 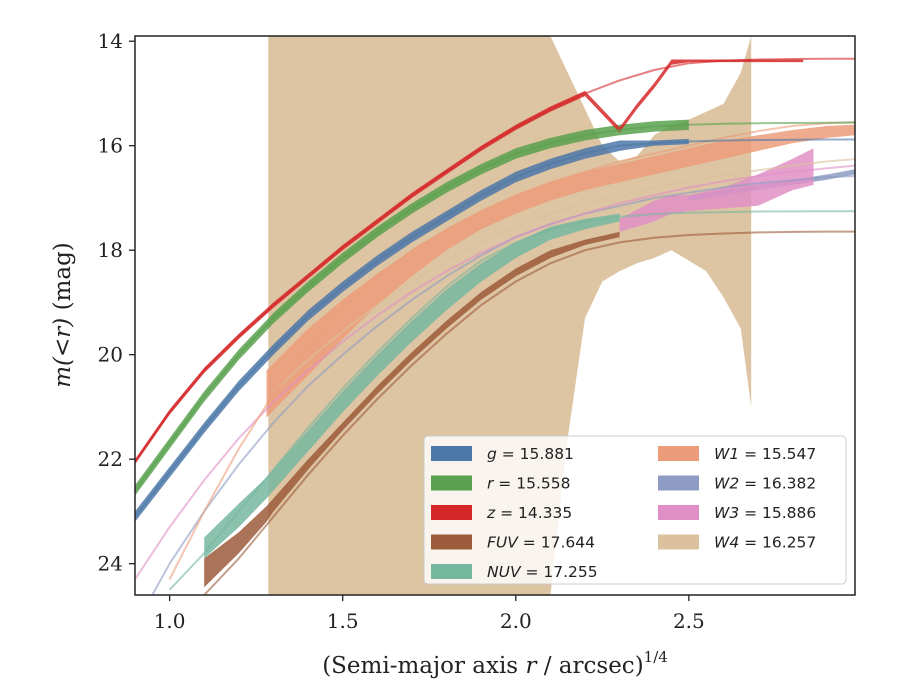 I want to click on legend-box, so click(x=635, y=510).